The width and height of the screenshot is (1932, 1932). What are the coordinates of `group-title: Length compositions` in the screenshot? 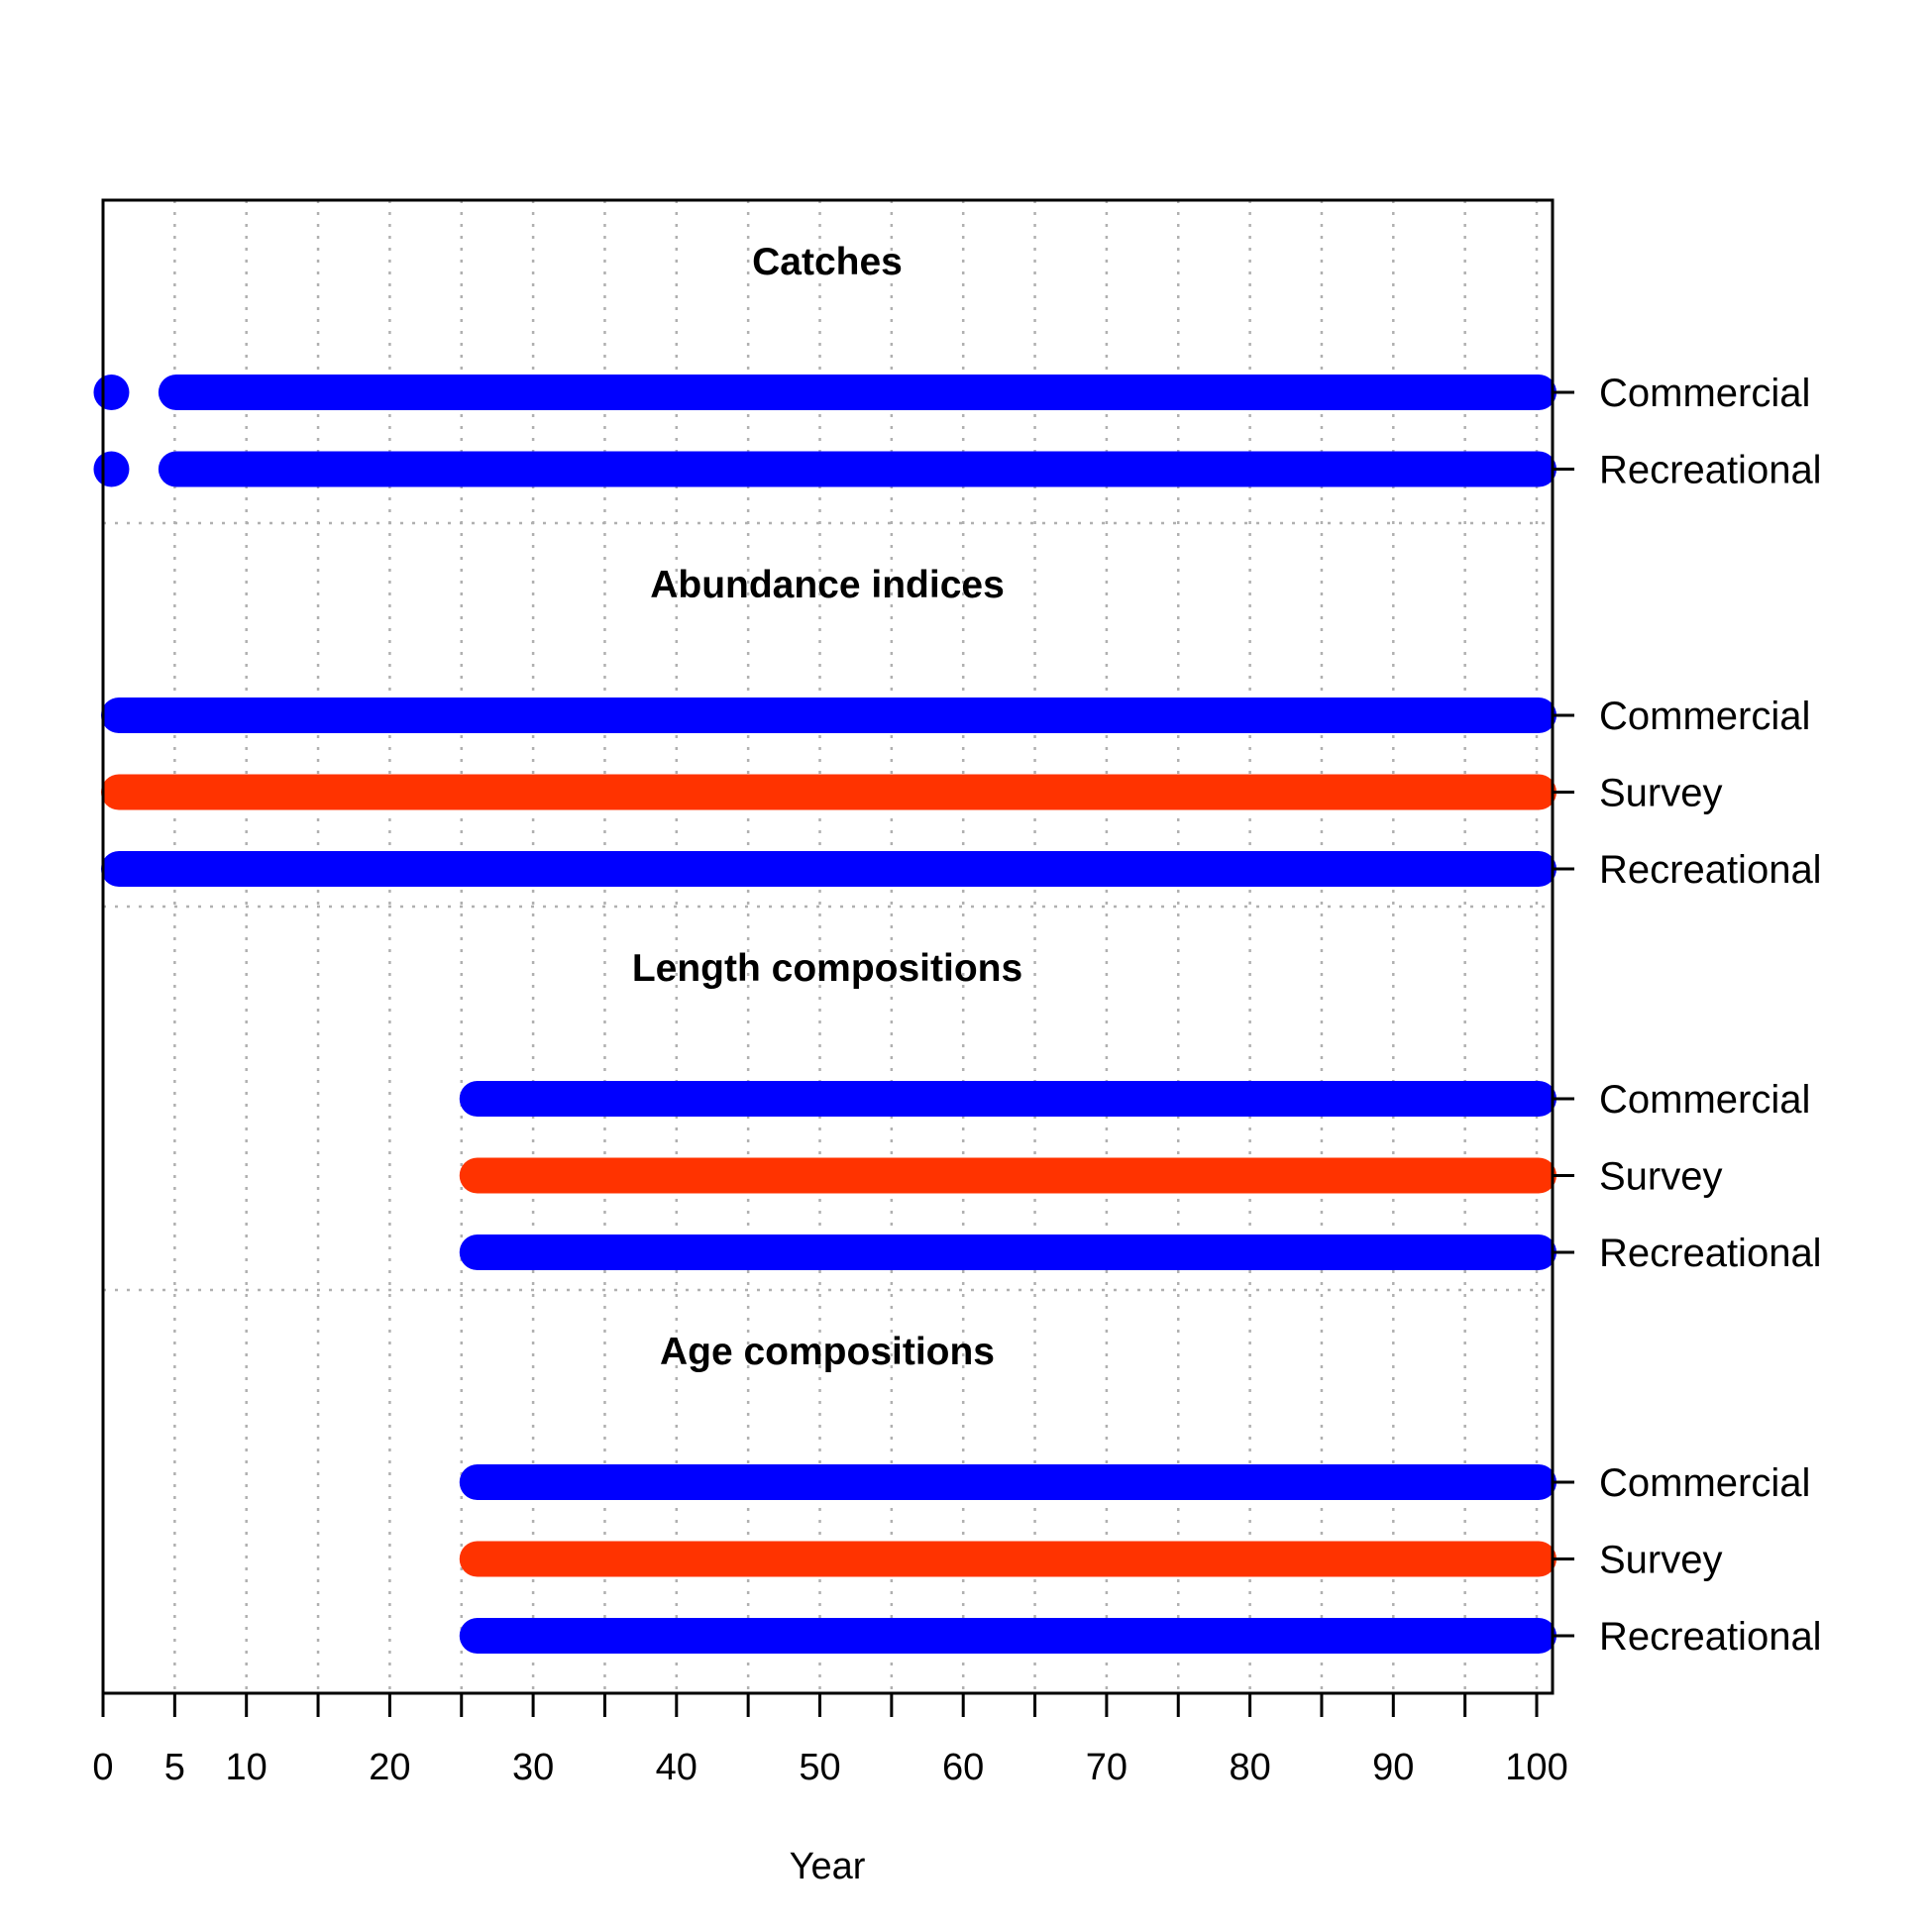 It's located at (827, 968).